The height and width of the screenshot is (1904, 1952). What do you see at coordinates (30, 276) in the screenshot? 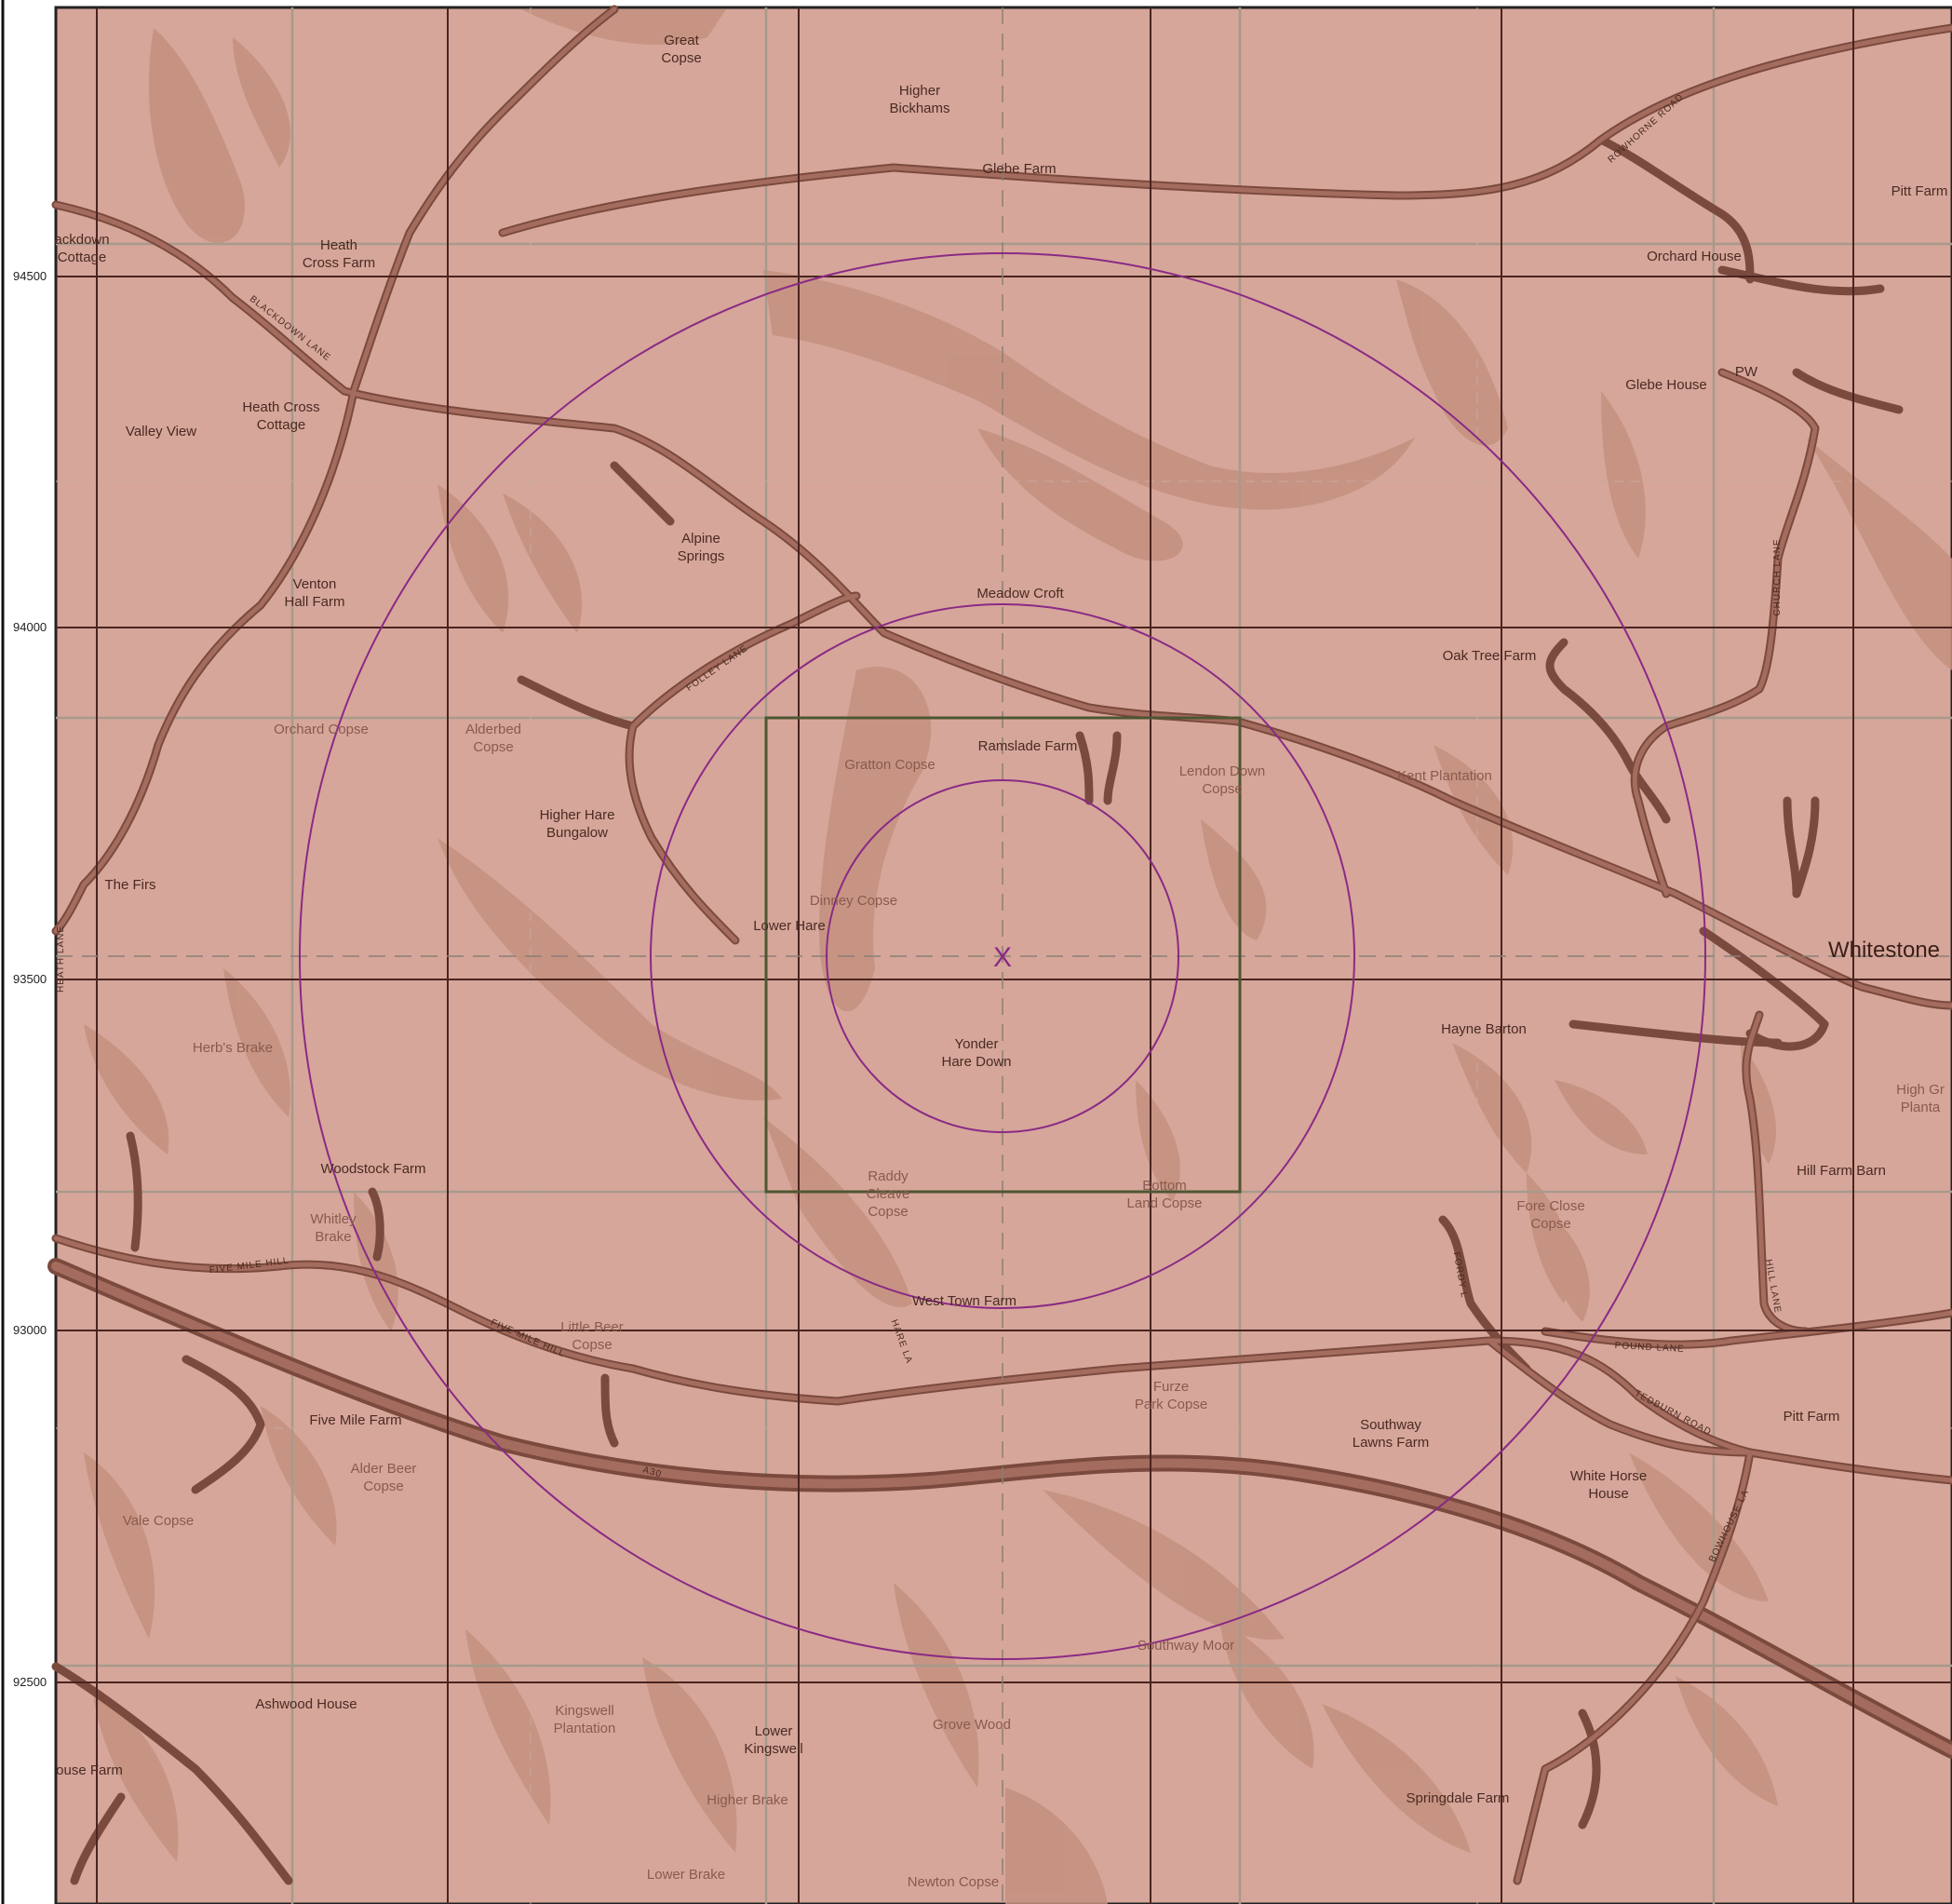
I see `northing-label-94500: 94500` at bounding box center [30, 276].